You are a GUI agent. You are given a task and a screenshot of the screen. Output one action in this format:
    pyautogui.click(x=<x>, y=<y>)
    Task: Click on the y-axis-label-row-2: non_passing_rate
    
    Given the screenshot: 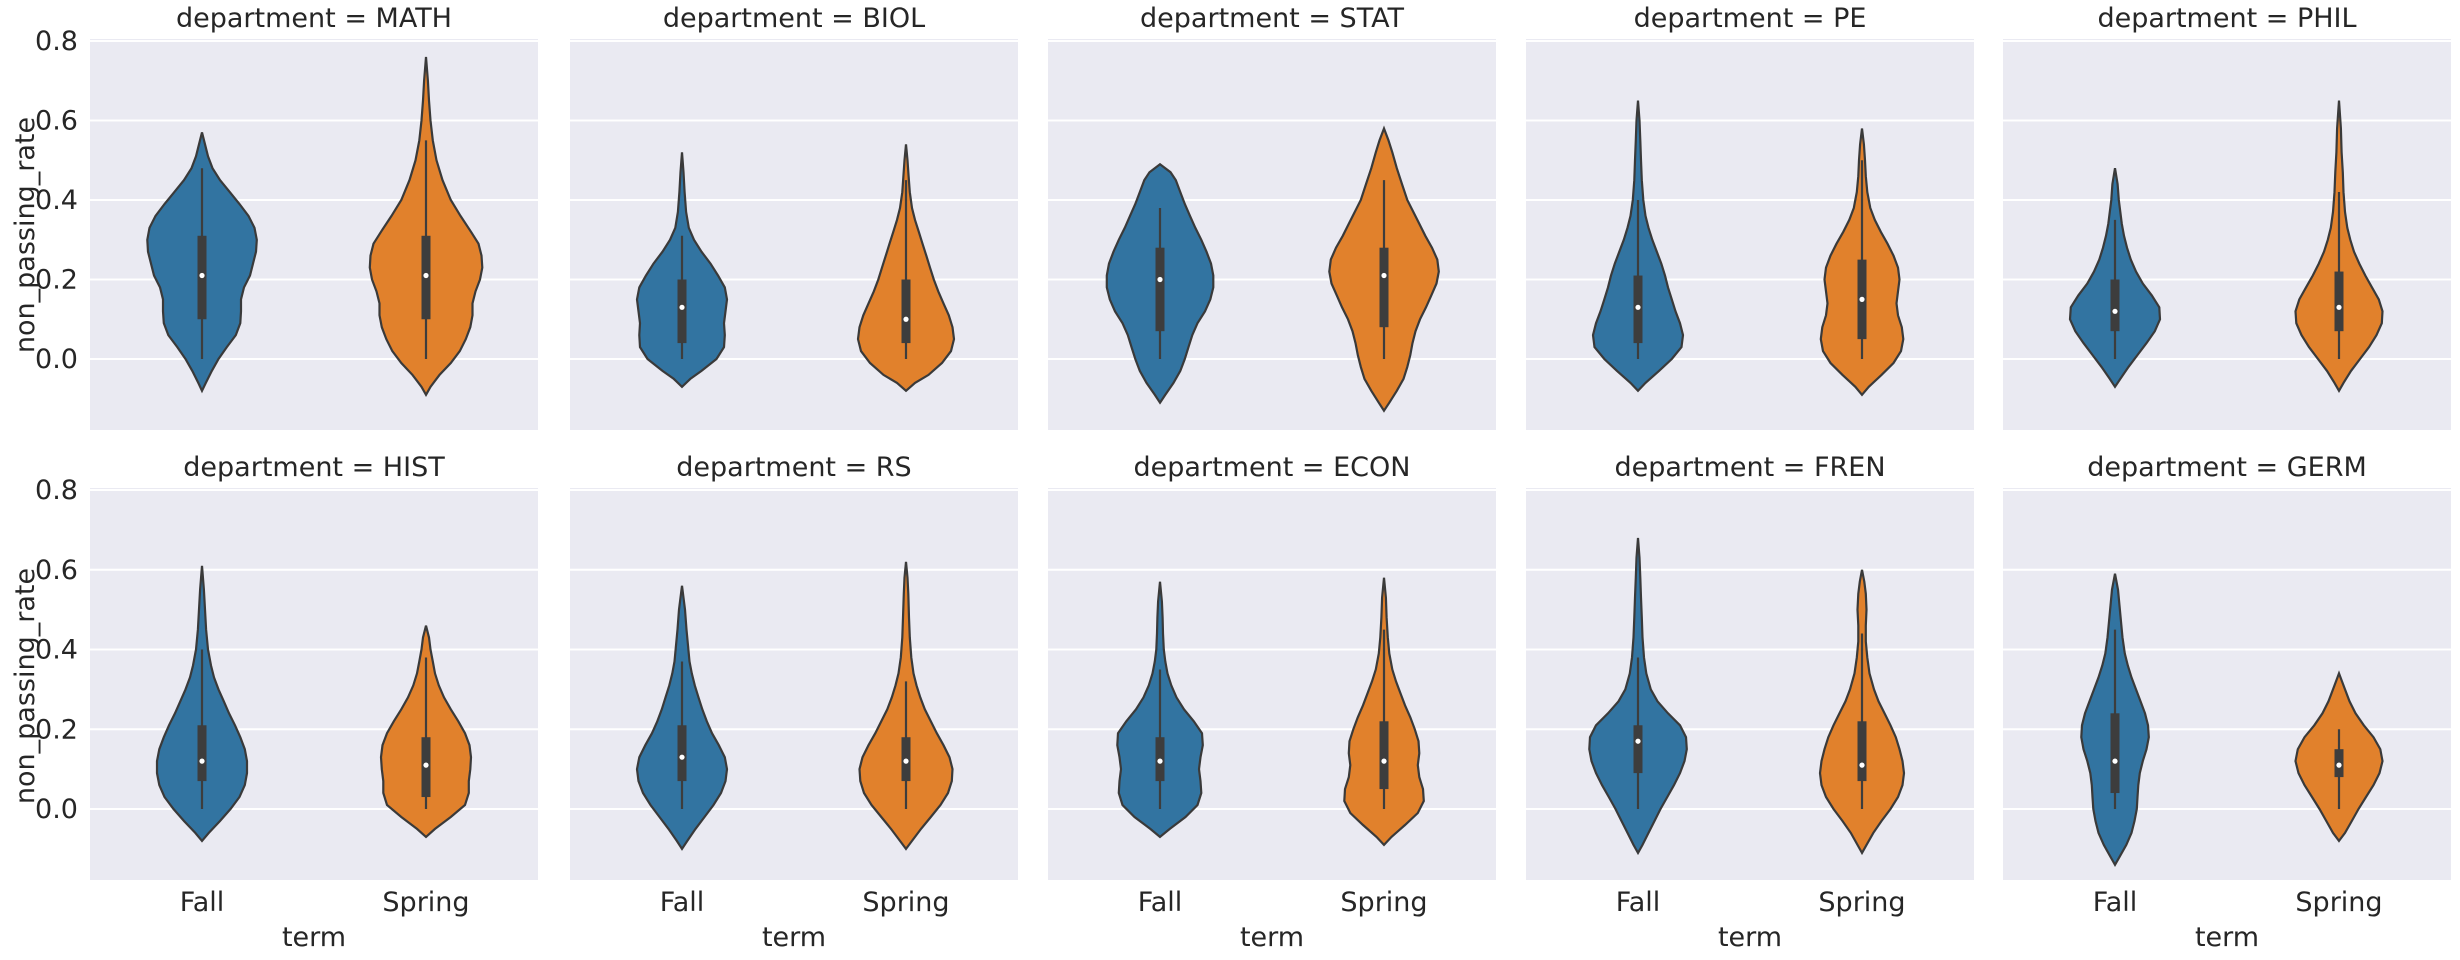 What is the action you would take?
    pyautogui.click(x=25, y=686)
    